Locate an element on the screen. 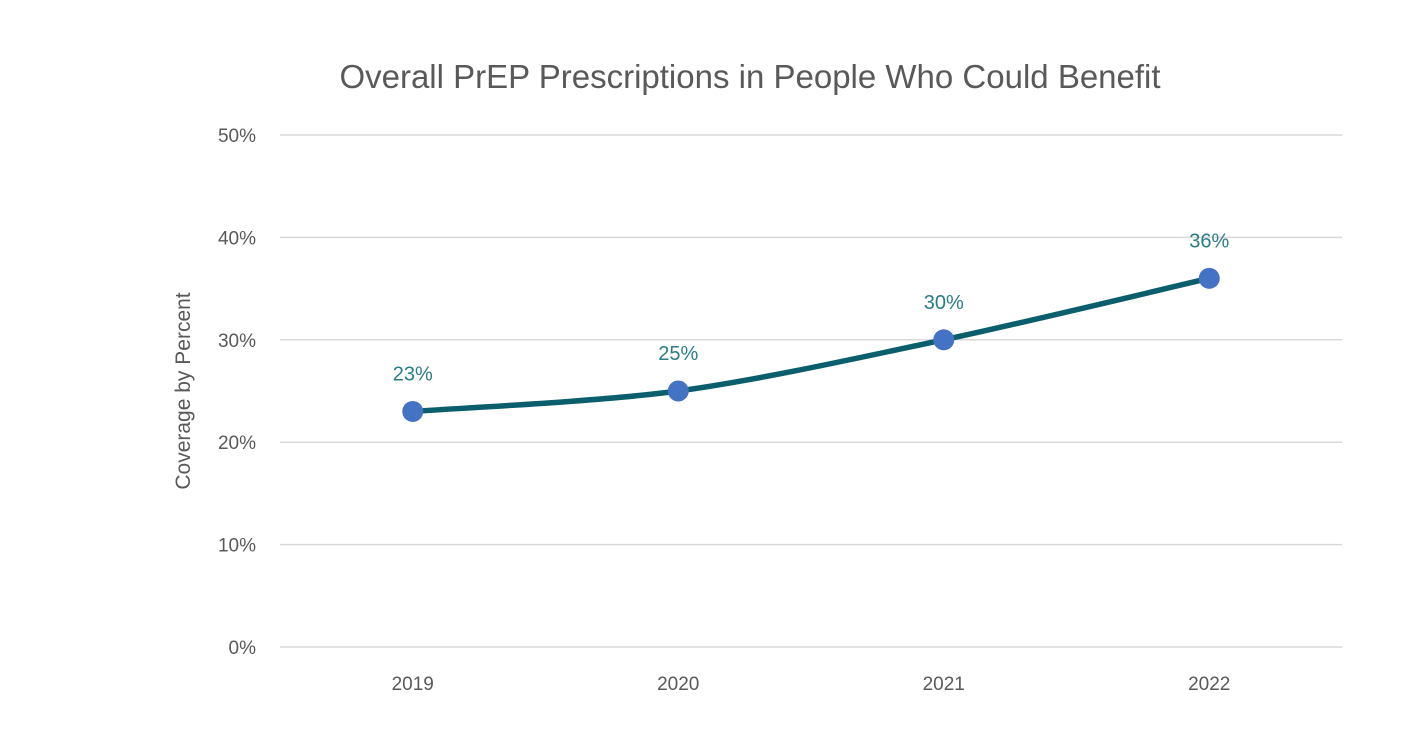  x-tick-label: 2022 is located at coordinates (1209, 684).